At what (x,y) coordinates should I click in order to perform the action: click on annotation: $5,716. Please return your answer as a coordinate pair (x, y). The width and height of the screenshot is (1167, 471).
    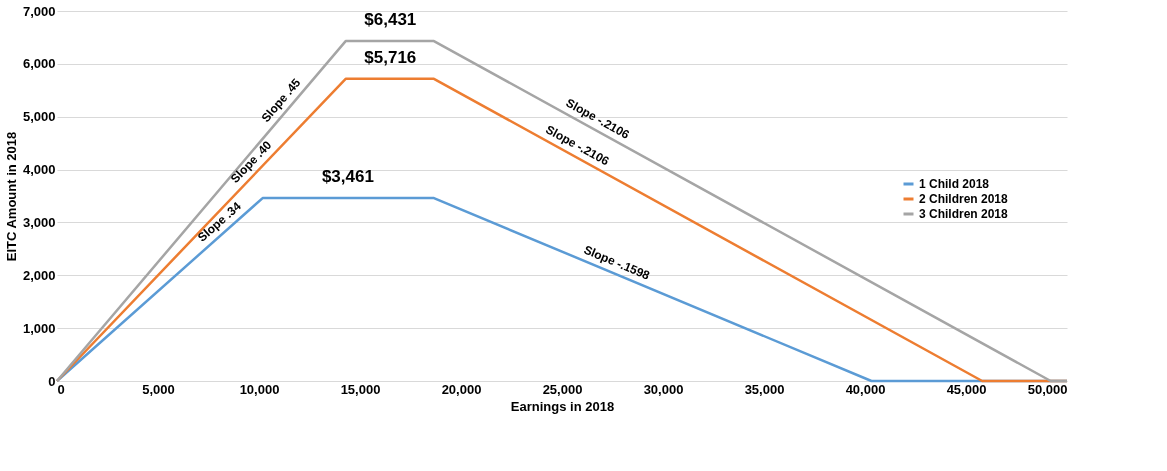
    Looking at the image, I should click on (390, 57).